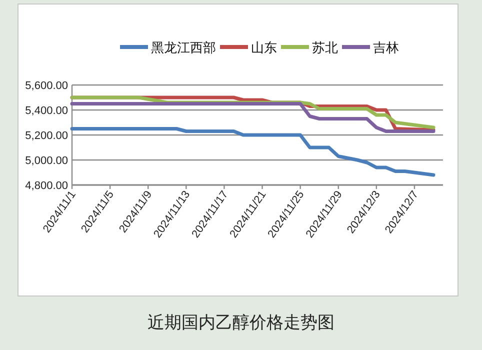 The height and width of the screenshot is (350, 482). What do you see at coordinates (46, 86) in the screenshot?
I see `y-tick-label: 5,600.00` at bounding box center [46, 86].